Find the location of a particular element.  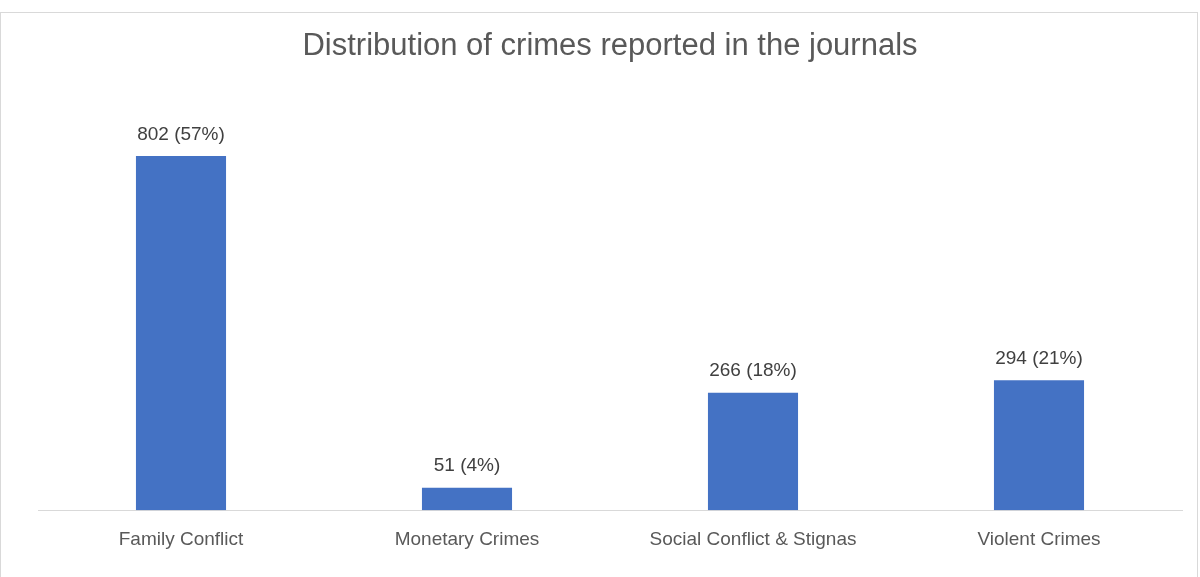

data-label: 266 (18%) is located at coordinates (753, 370).